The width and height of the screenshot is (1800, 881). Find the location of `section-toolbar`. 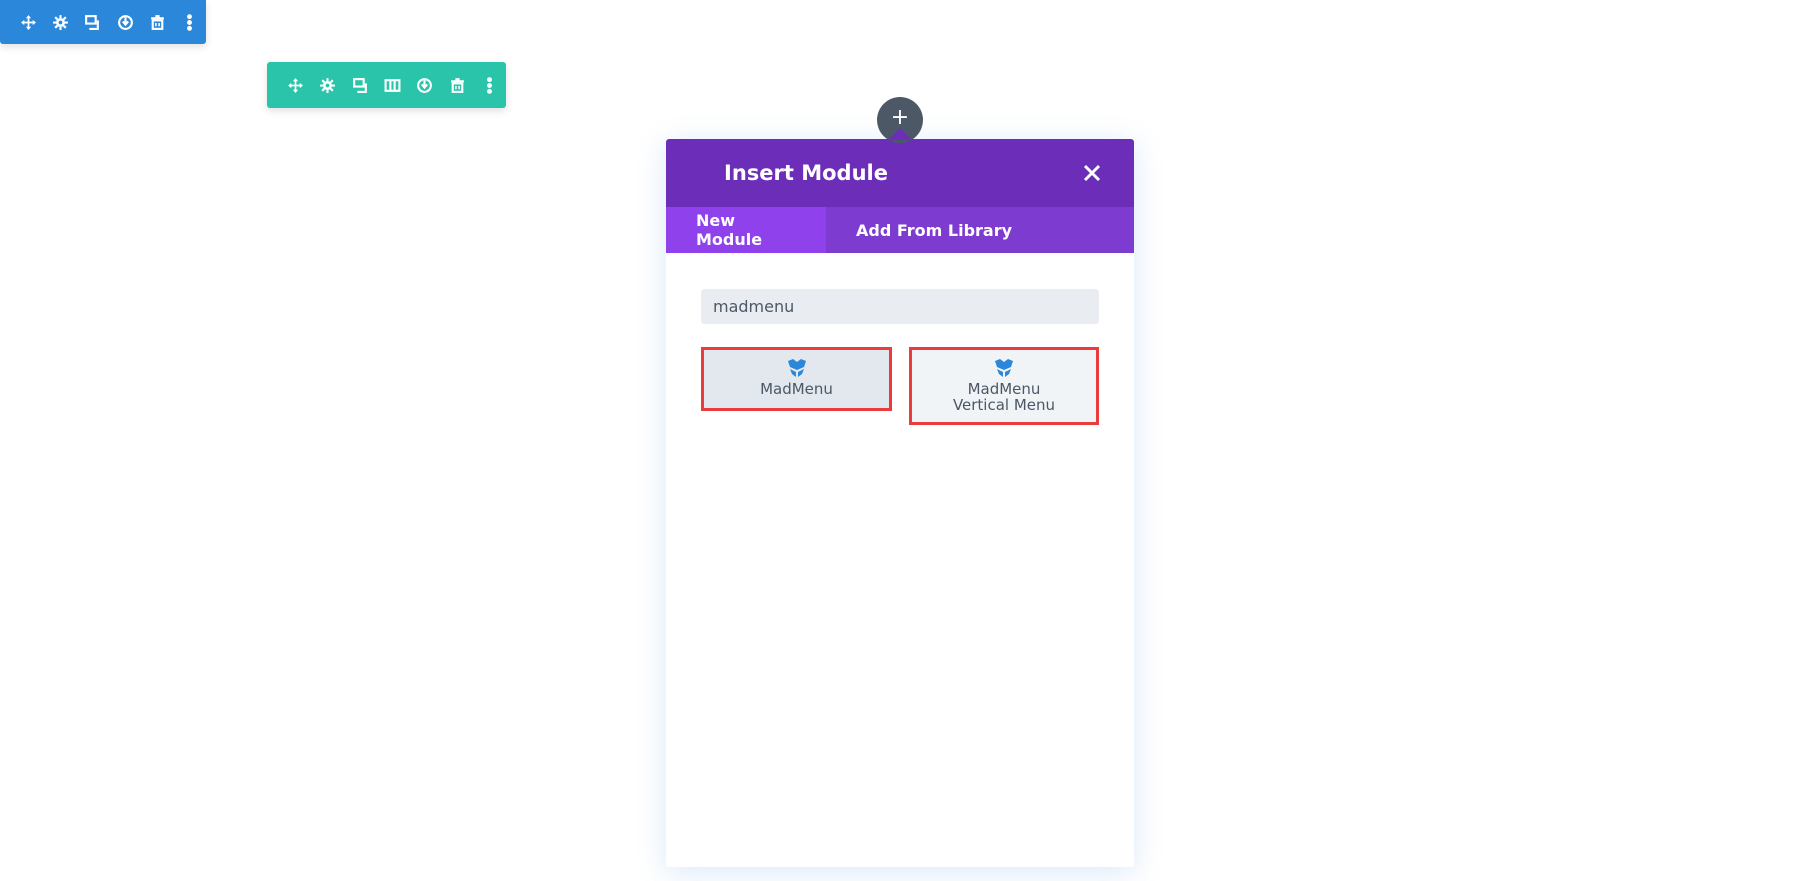

section-toolbar is located at coordinates (386, 85).